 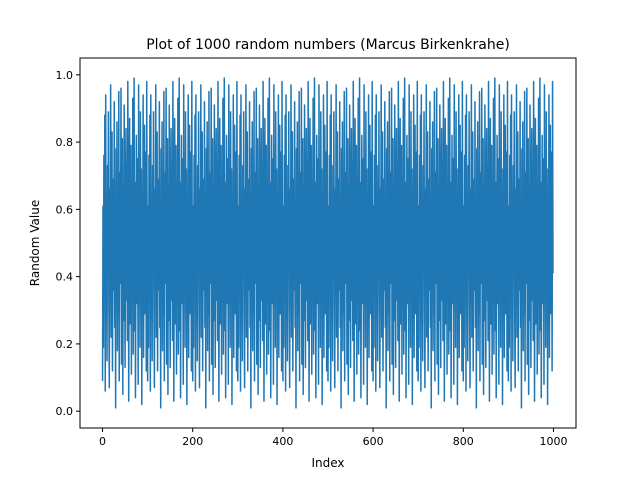 I want to click on x-tick-label: 200, so click(x=192, y=441).